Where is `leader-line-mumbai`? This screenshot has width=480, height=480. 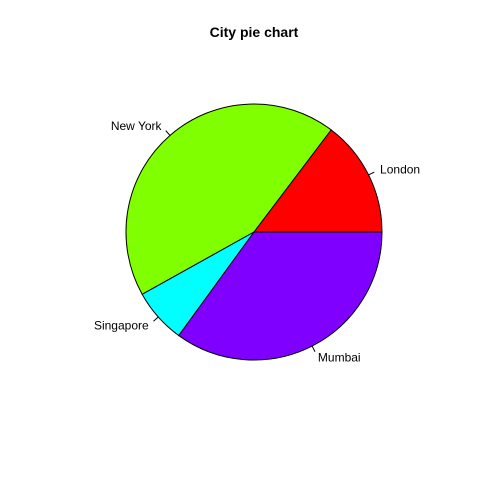
leader-line-mumbai is located at coordinates (313, 348).